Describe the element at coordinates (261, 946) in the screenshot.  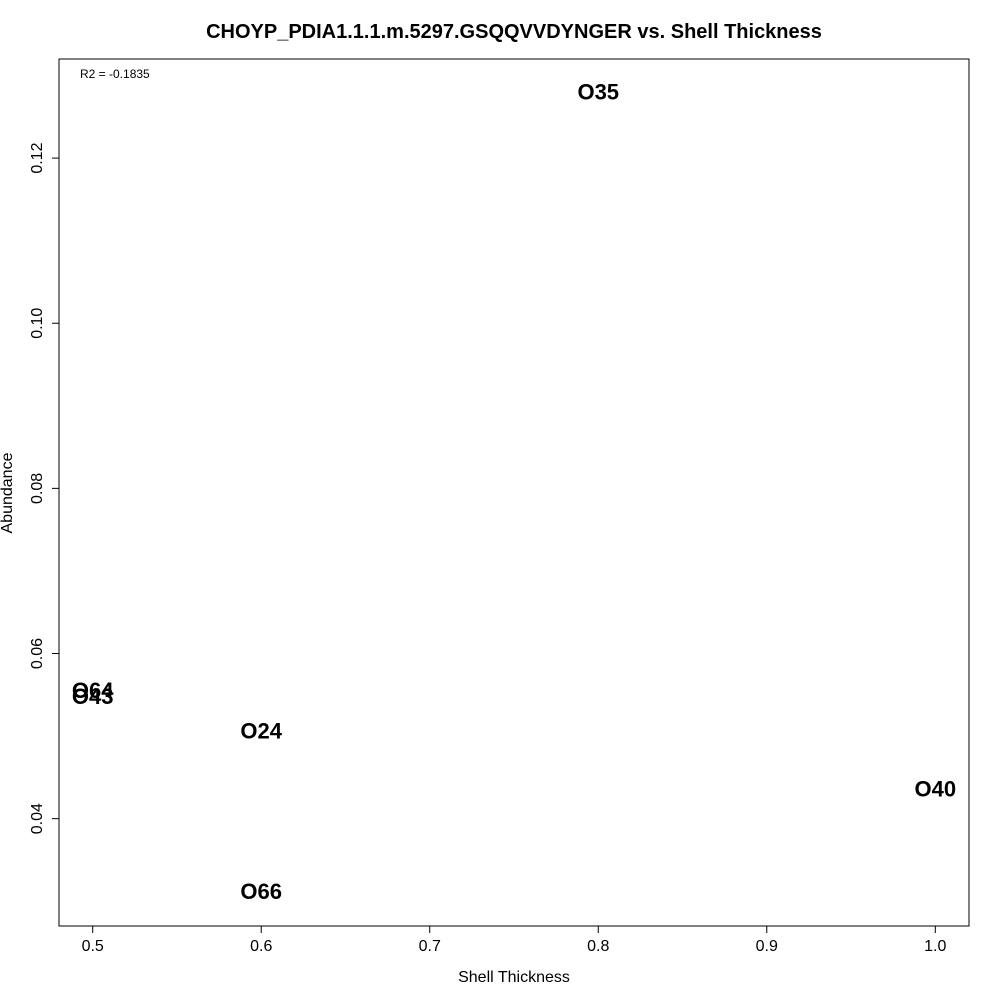
I see `x-tick-label: 0.6` at that location.